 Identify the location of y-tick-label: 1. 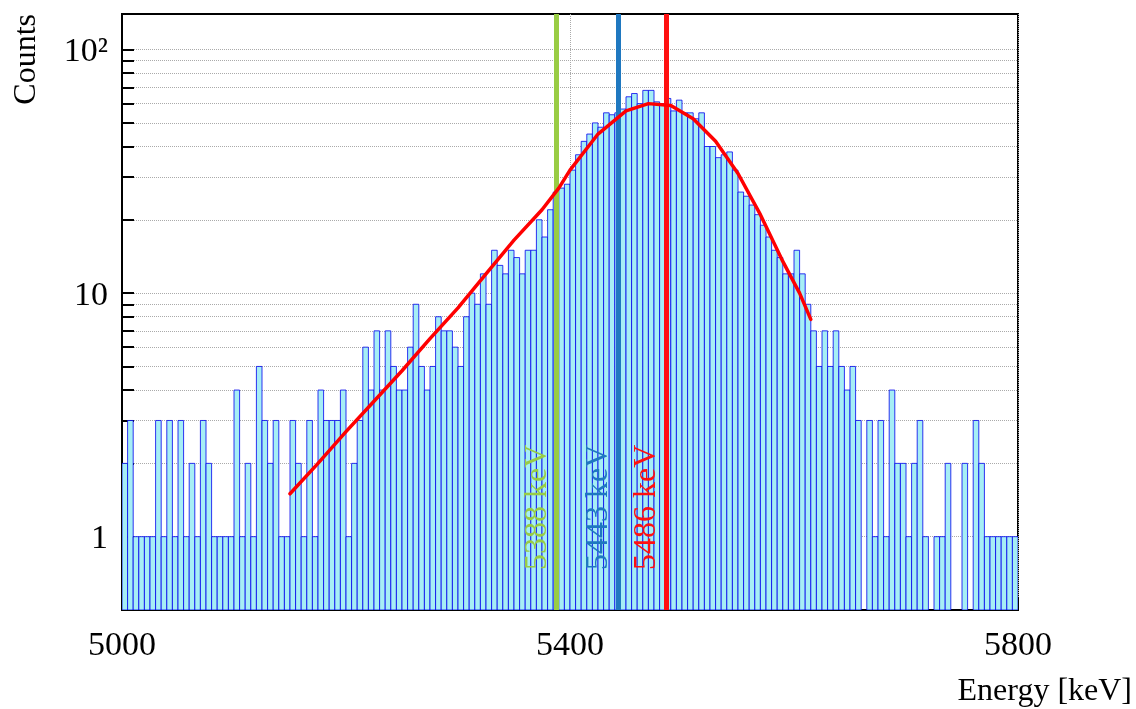
(99, 537).